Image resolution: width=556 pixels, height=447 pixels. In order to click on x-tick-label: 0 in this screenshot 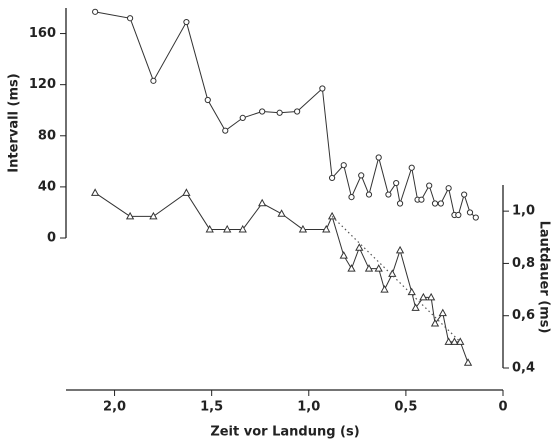, I will do `click(502, 407)`.